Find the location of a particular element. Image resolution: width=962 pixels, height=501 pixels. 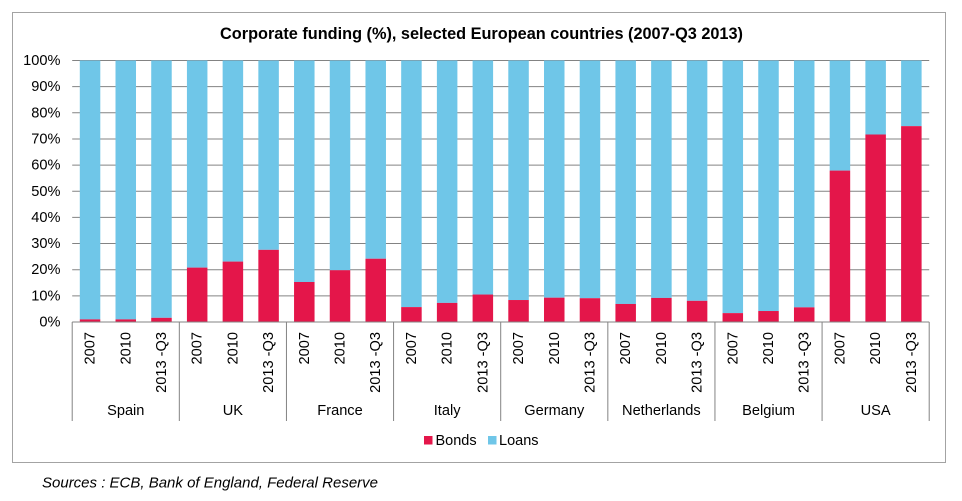

svg-text: USA is located at coordinates (876, 411).